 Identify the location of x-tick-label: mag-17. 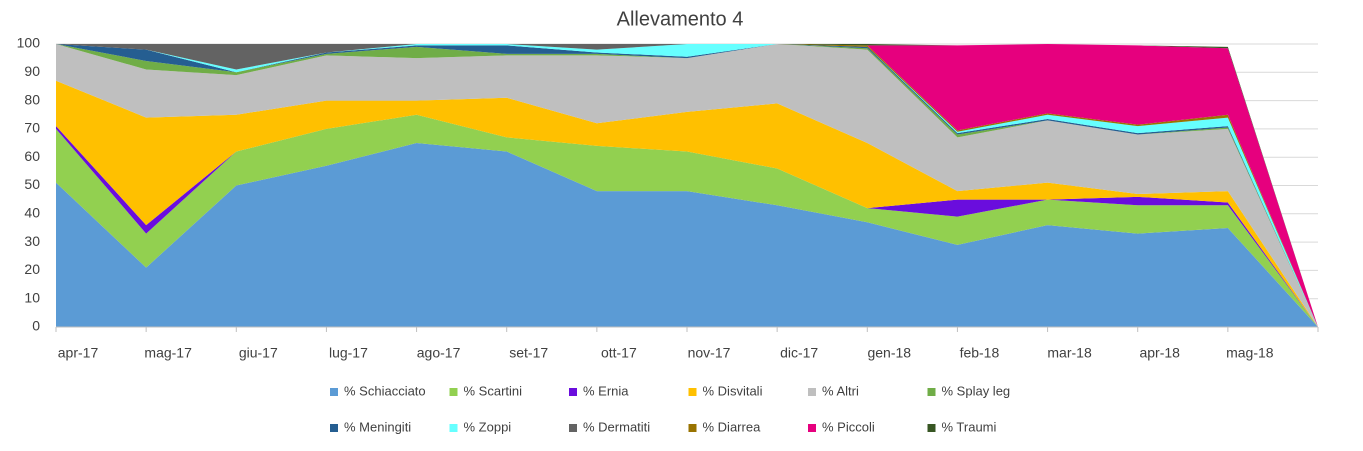
(168, 353).